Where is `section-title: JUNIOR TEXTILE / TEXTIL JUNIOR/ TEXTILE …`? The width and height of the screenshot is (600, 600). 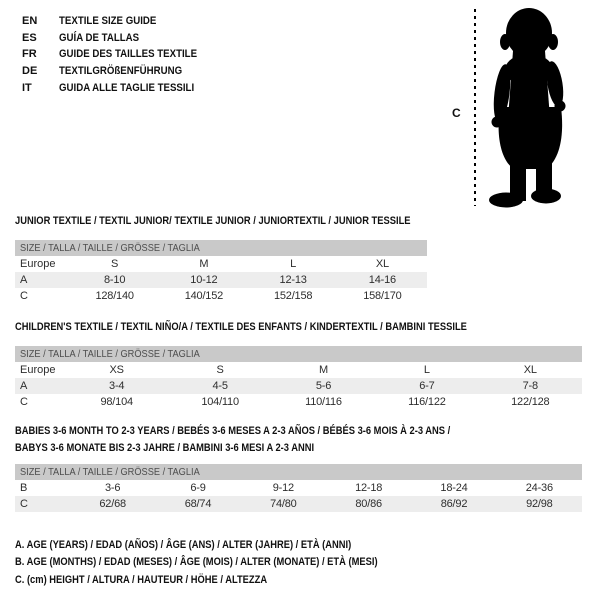 section-title: JUNIOR TEXTILE / TEXTIL JUNIOR/ TEXTILE … is located at coordinates (221, 221).